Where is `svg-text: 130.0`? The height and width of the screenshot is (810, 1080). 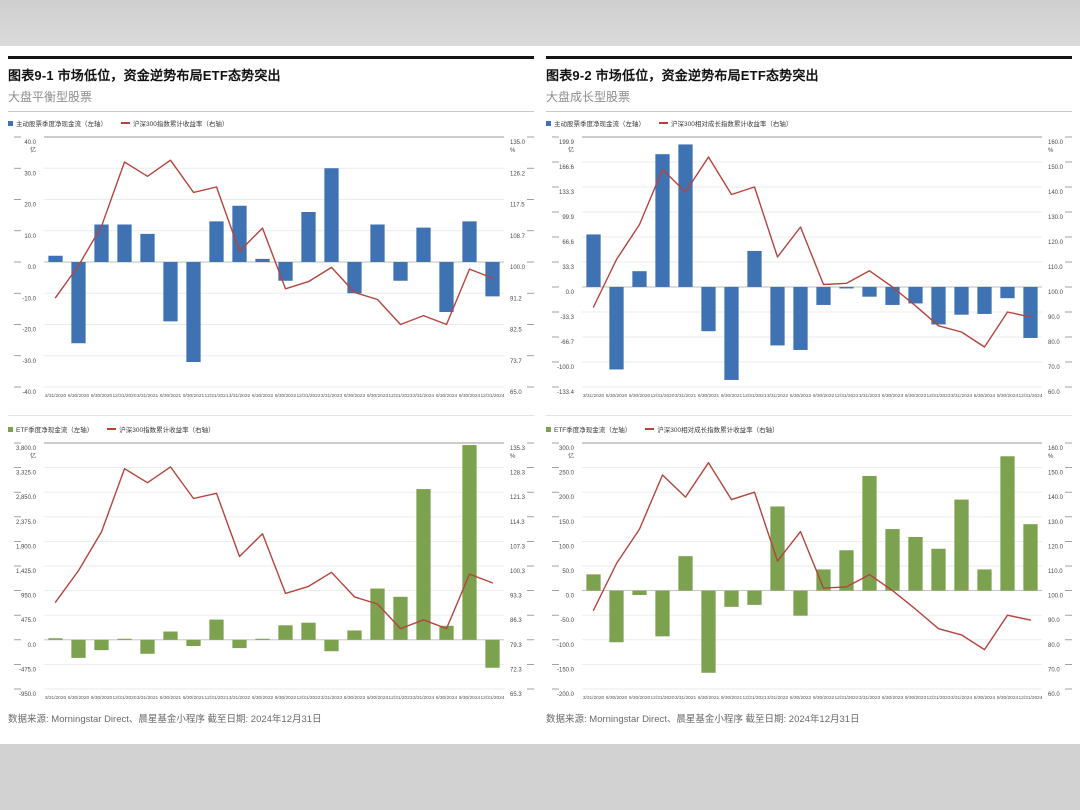 svg-text: 130.0 is located at coordinates (1056, 218).